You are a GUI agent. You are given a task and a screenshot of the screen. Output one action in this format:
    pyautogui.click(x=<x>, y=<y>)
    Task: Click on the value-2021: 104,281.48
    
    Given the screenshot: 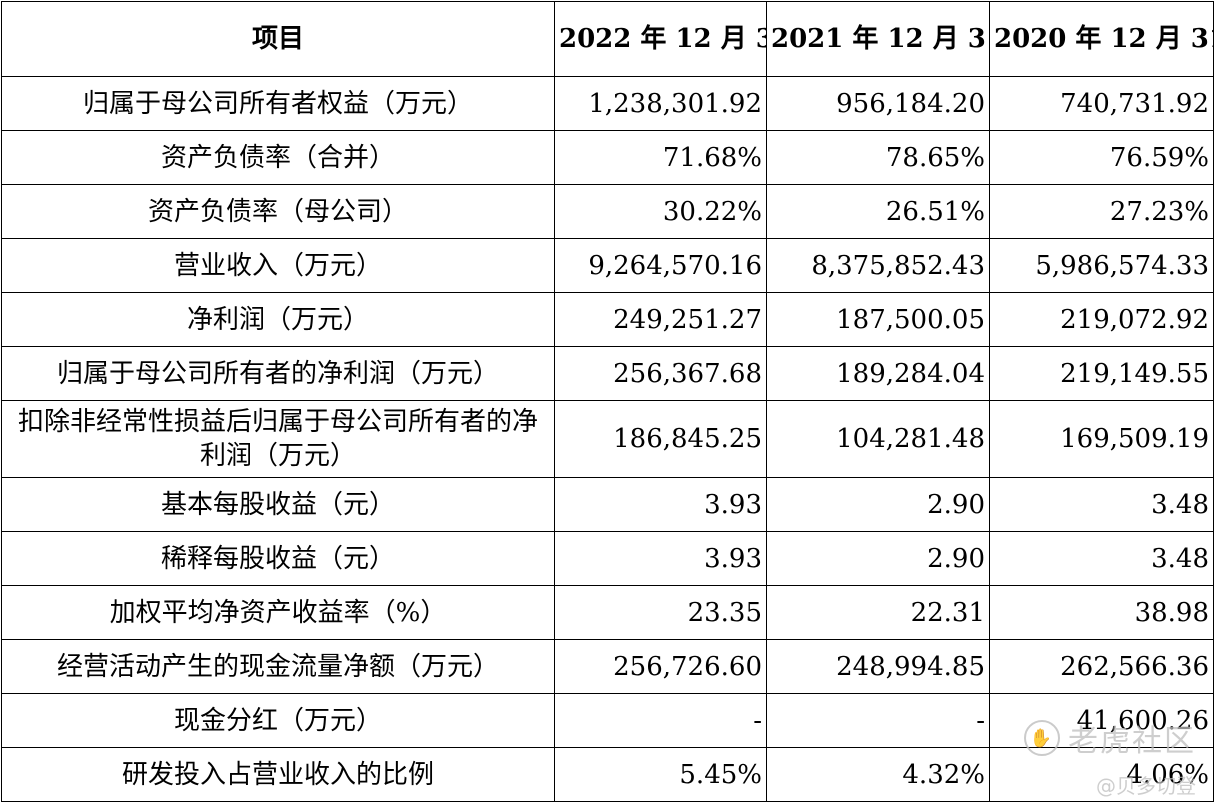 What is the action you would take?
    pyautogui.click(x=878, y=439)
    